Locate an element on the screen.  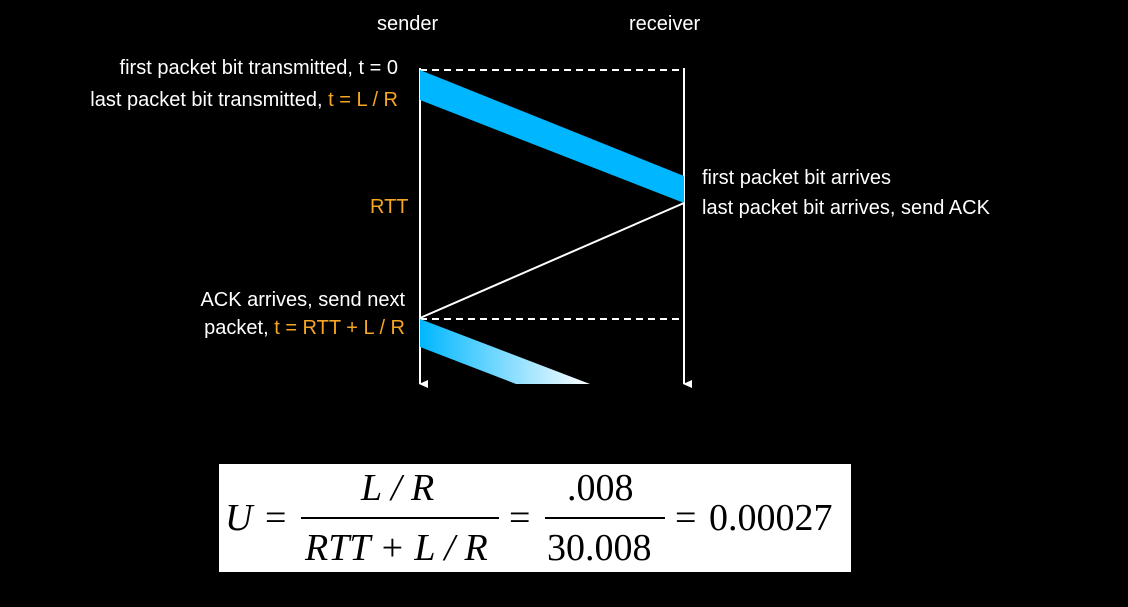
first-bit-transmitted-label: first packet bit transmitted, t = 0 is located at coordinates (258, 68).